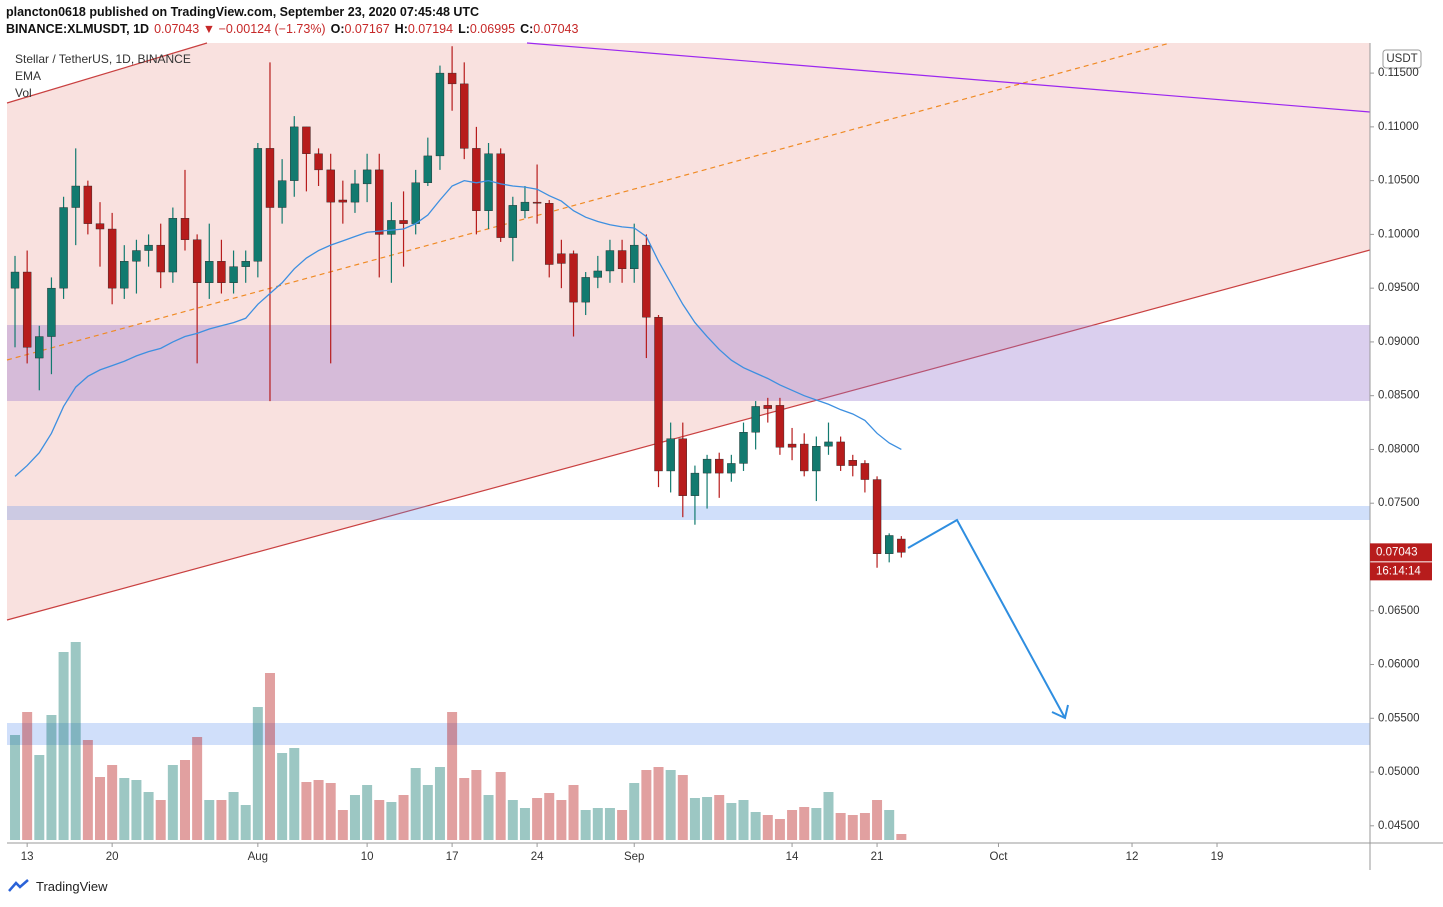 The image size is (1443, 907). What do you see at coordinates (492, 29) in the screenshot?
I see `ohlc-value: 0.06995` at bounding box center [492, 29].